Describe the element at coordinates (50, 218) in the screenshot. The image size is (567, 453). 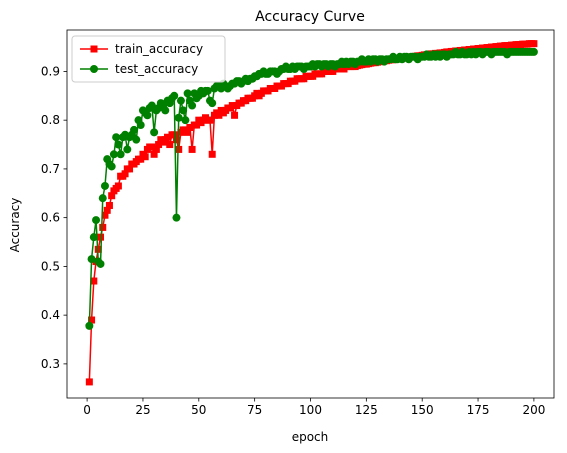
I see `y-tick-label: 0.6` at that location.